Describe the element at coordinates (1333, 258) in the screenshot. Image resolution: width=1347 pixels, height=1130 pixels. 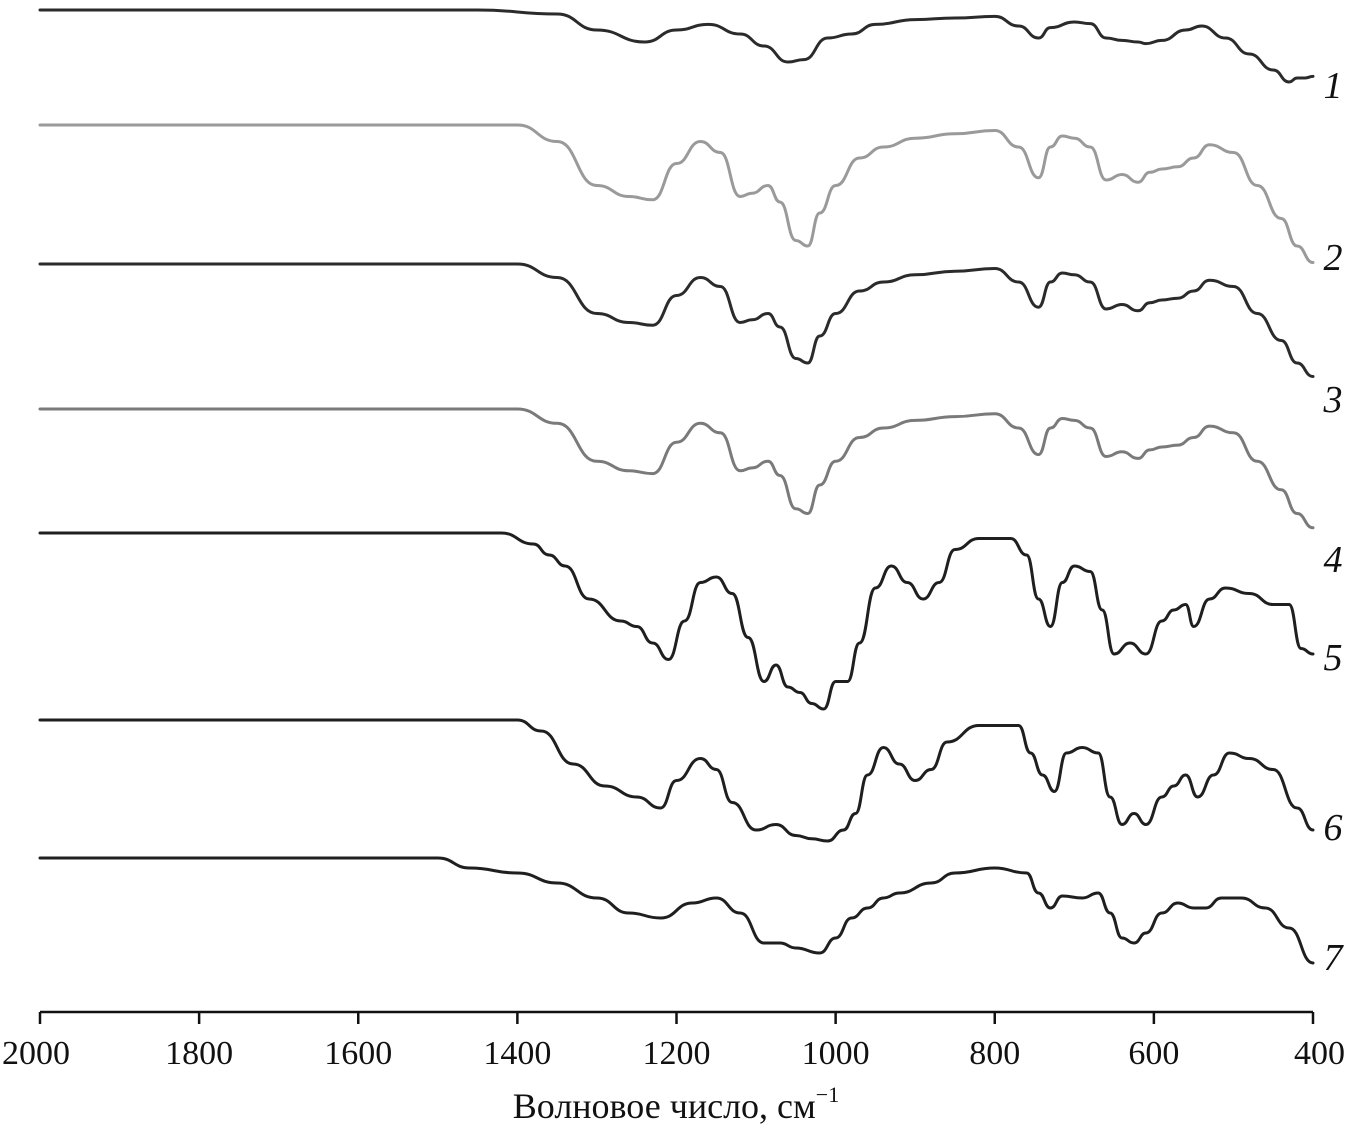
I see `curve-label-2: 2` at that location.